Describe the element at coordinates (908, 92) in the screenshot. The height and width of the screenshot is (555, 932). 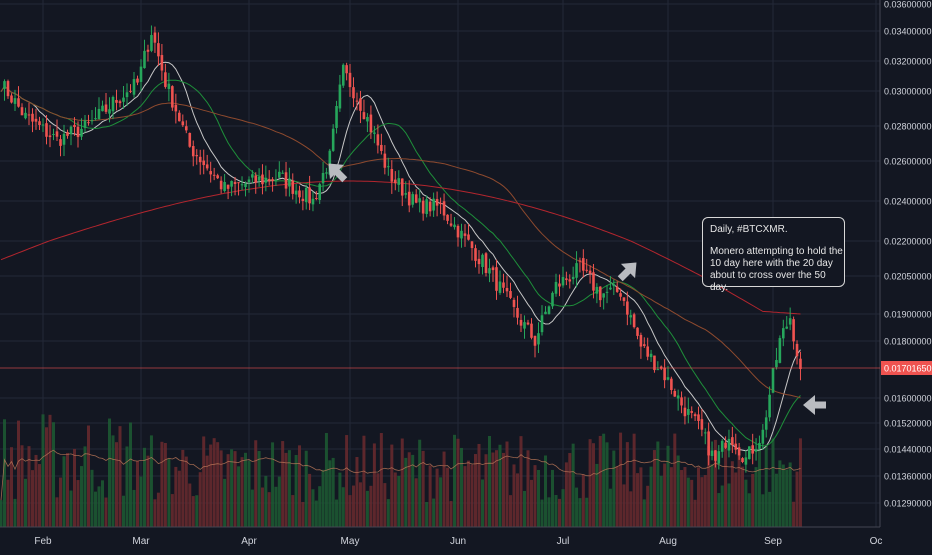
I see `price-tick-label: 0.03000000` at that location.